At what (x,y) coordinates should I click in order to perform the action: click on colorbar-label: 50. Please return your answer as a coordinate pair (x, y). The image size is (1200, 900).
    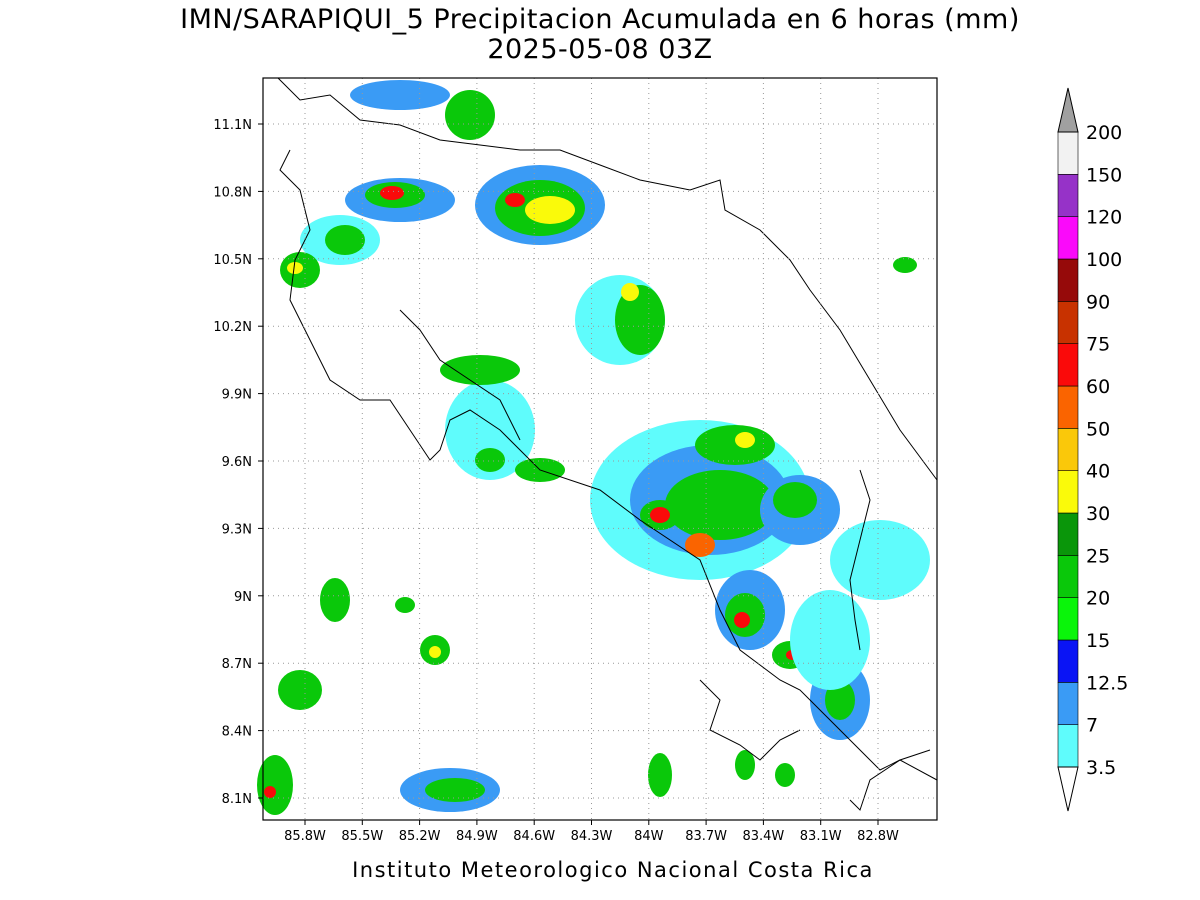
    Looking at the image, I should click on (1098, 429).